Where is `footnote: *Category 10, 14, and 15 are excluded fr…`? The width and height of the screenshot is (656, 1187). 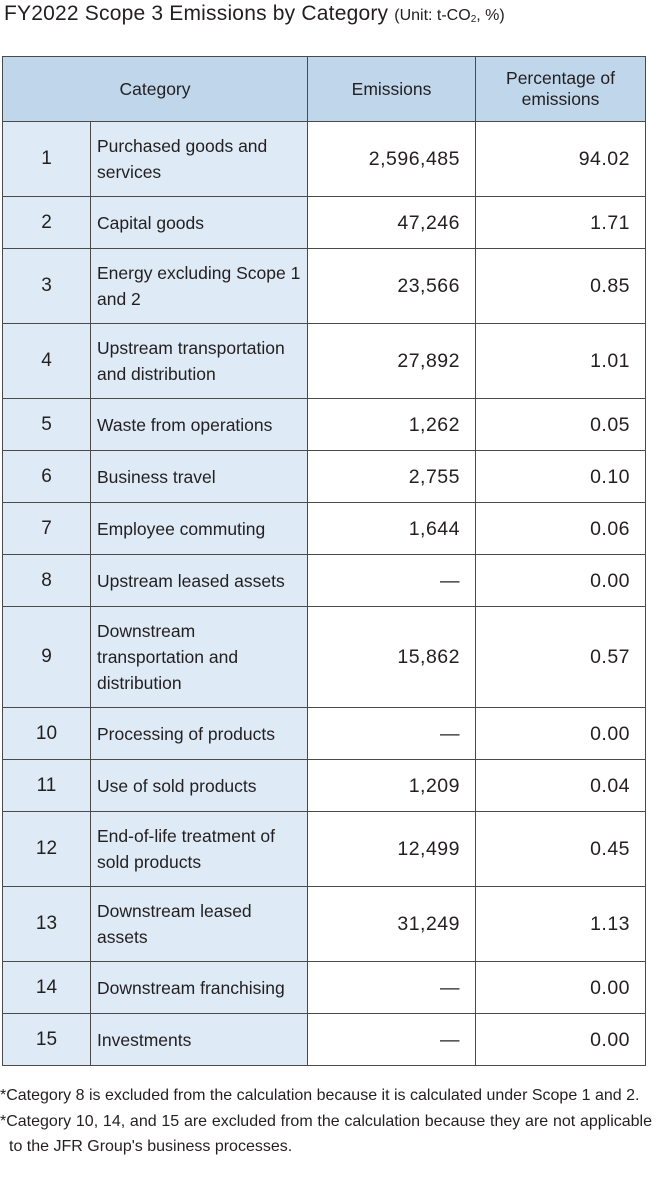
footnote: *Category 10, 14, and 15 are excluded fr… is located at coordinates (326, 1134).